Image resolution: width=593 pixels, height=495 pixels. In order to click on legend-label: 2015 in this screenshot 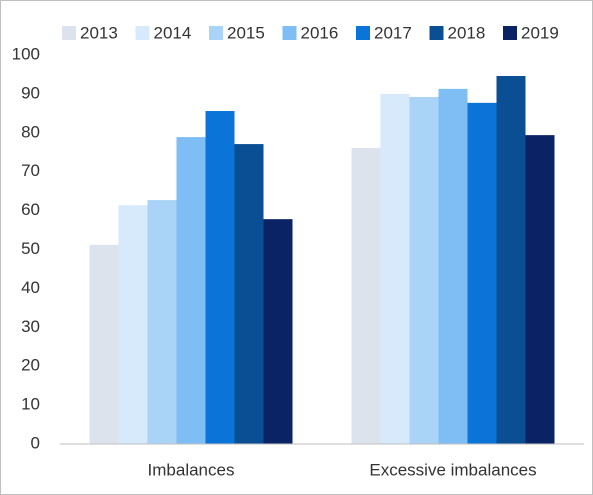, I will do `click(246, 32)`.